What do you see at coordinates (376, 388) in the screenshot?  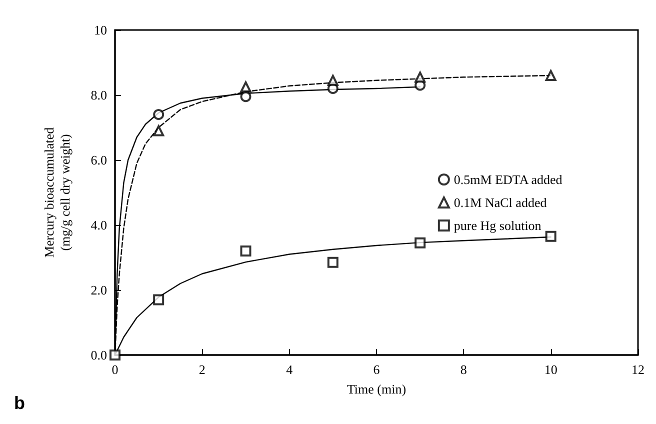 I see `x-axis-title: Time (min)` at bounding box center [376, 388].